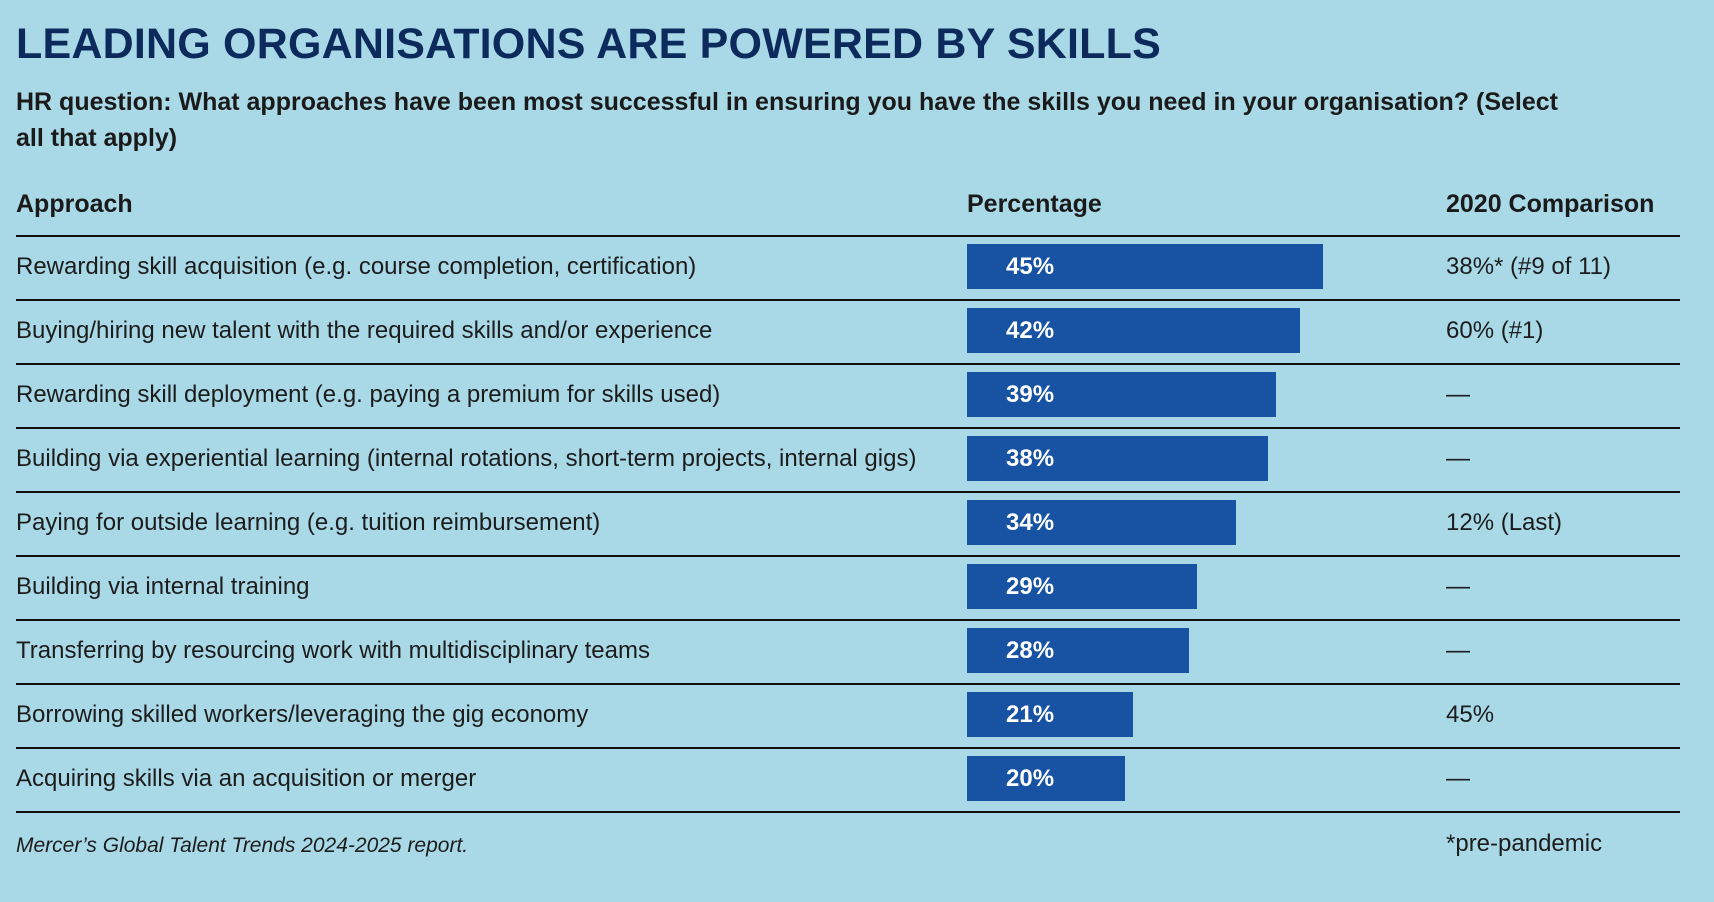 The image size is (1714, 902). What do you see at coordinates (1550, 204) in the screenshot?
I see `column-header-comparison: 2020 Comparison` at bounding box center [1550, 204].